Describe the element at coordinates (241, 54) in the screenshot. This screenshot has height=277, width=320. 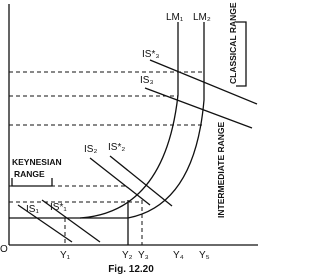
I see `classical-bracket` at that location.